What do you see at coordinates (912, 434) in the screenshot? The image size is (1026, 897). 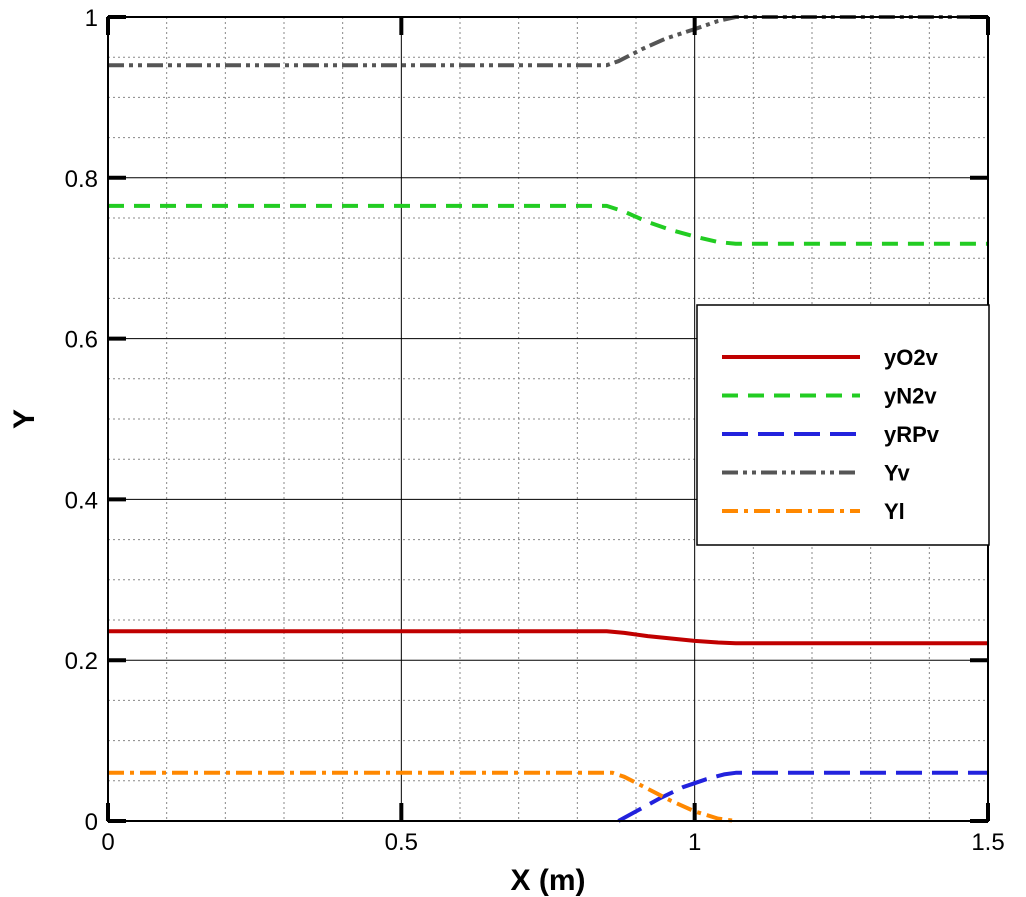 I see `legend-label: yRPv` at bounding box center [912, 434].